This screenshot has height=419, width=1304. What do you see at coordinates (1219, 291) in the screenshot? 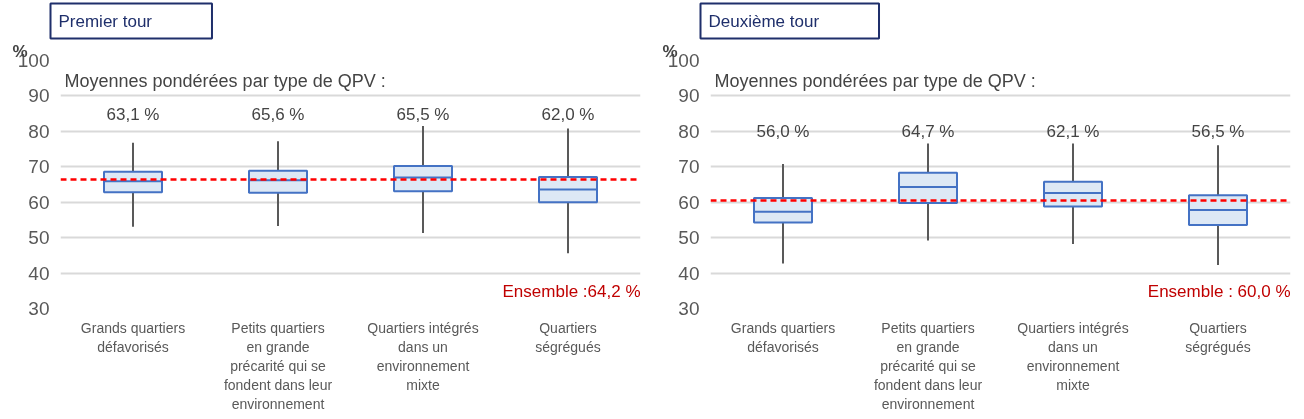
I see `annotation: Ensemble : 60,0 %` at bounding box center [1219, 291].